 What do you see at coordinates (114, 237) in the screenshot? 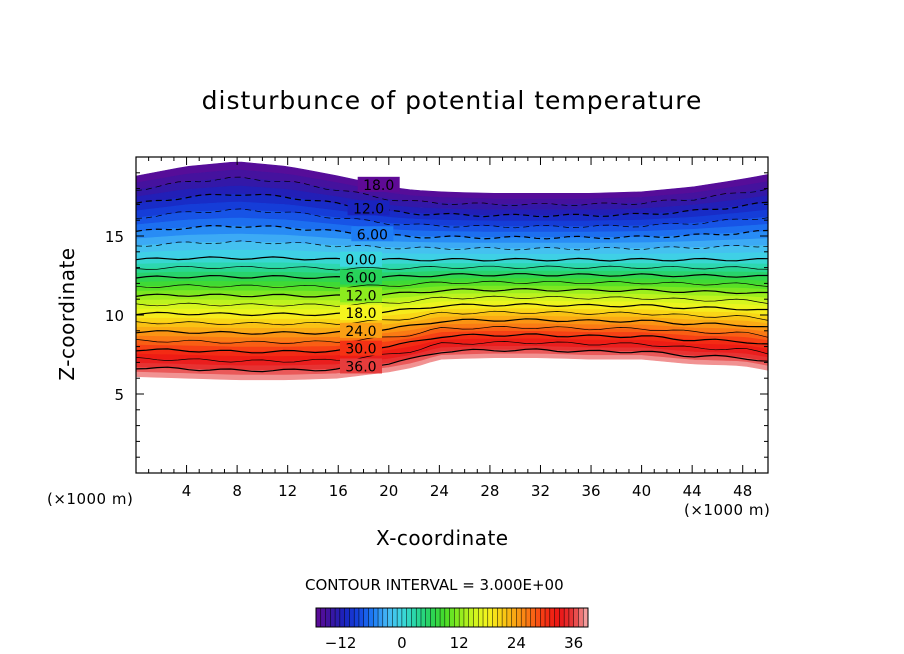
I see `y-tick-label: 15` at bounding box center [114, 237].